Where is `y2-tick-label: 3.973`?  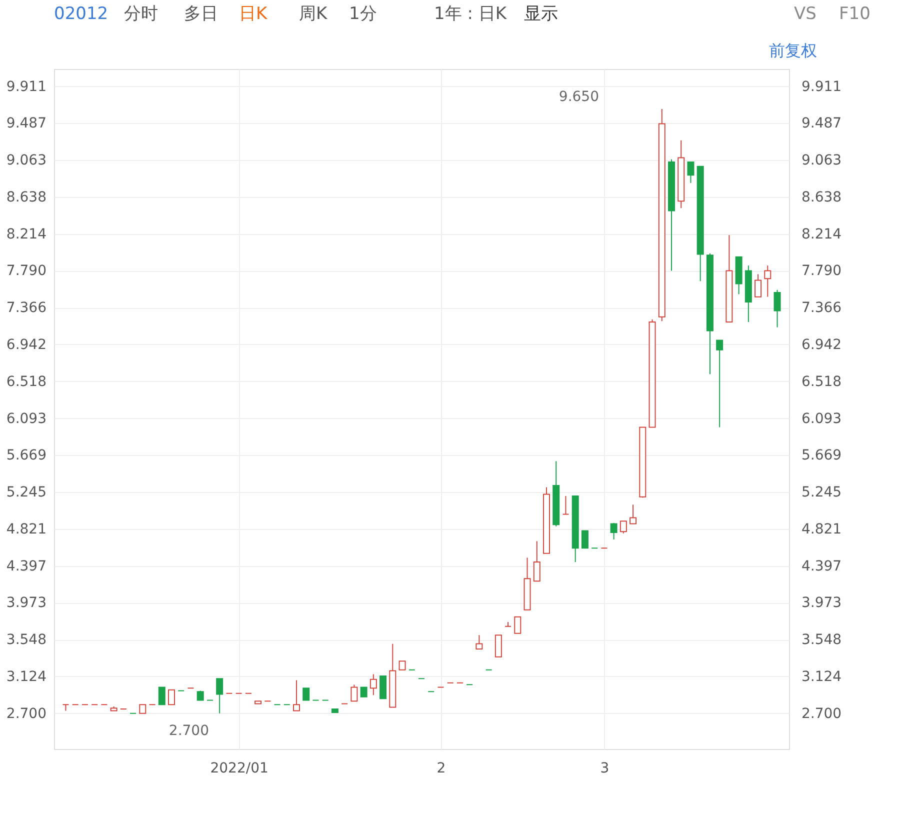
y2-tick-label: 3.973 is located at coordinates (822, 603).